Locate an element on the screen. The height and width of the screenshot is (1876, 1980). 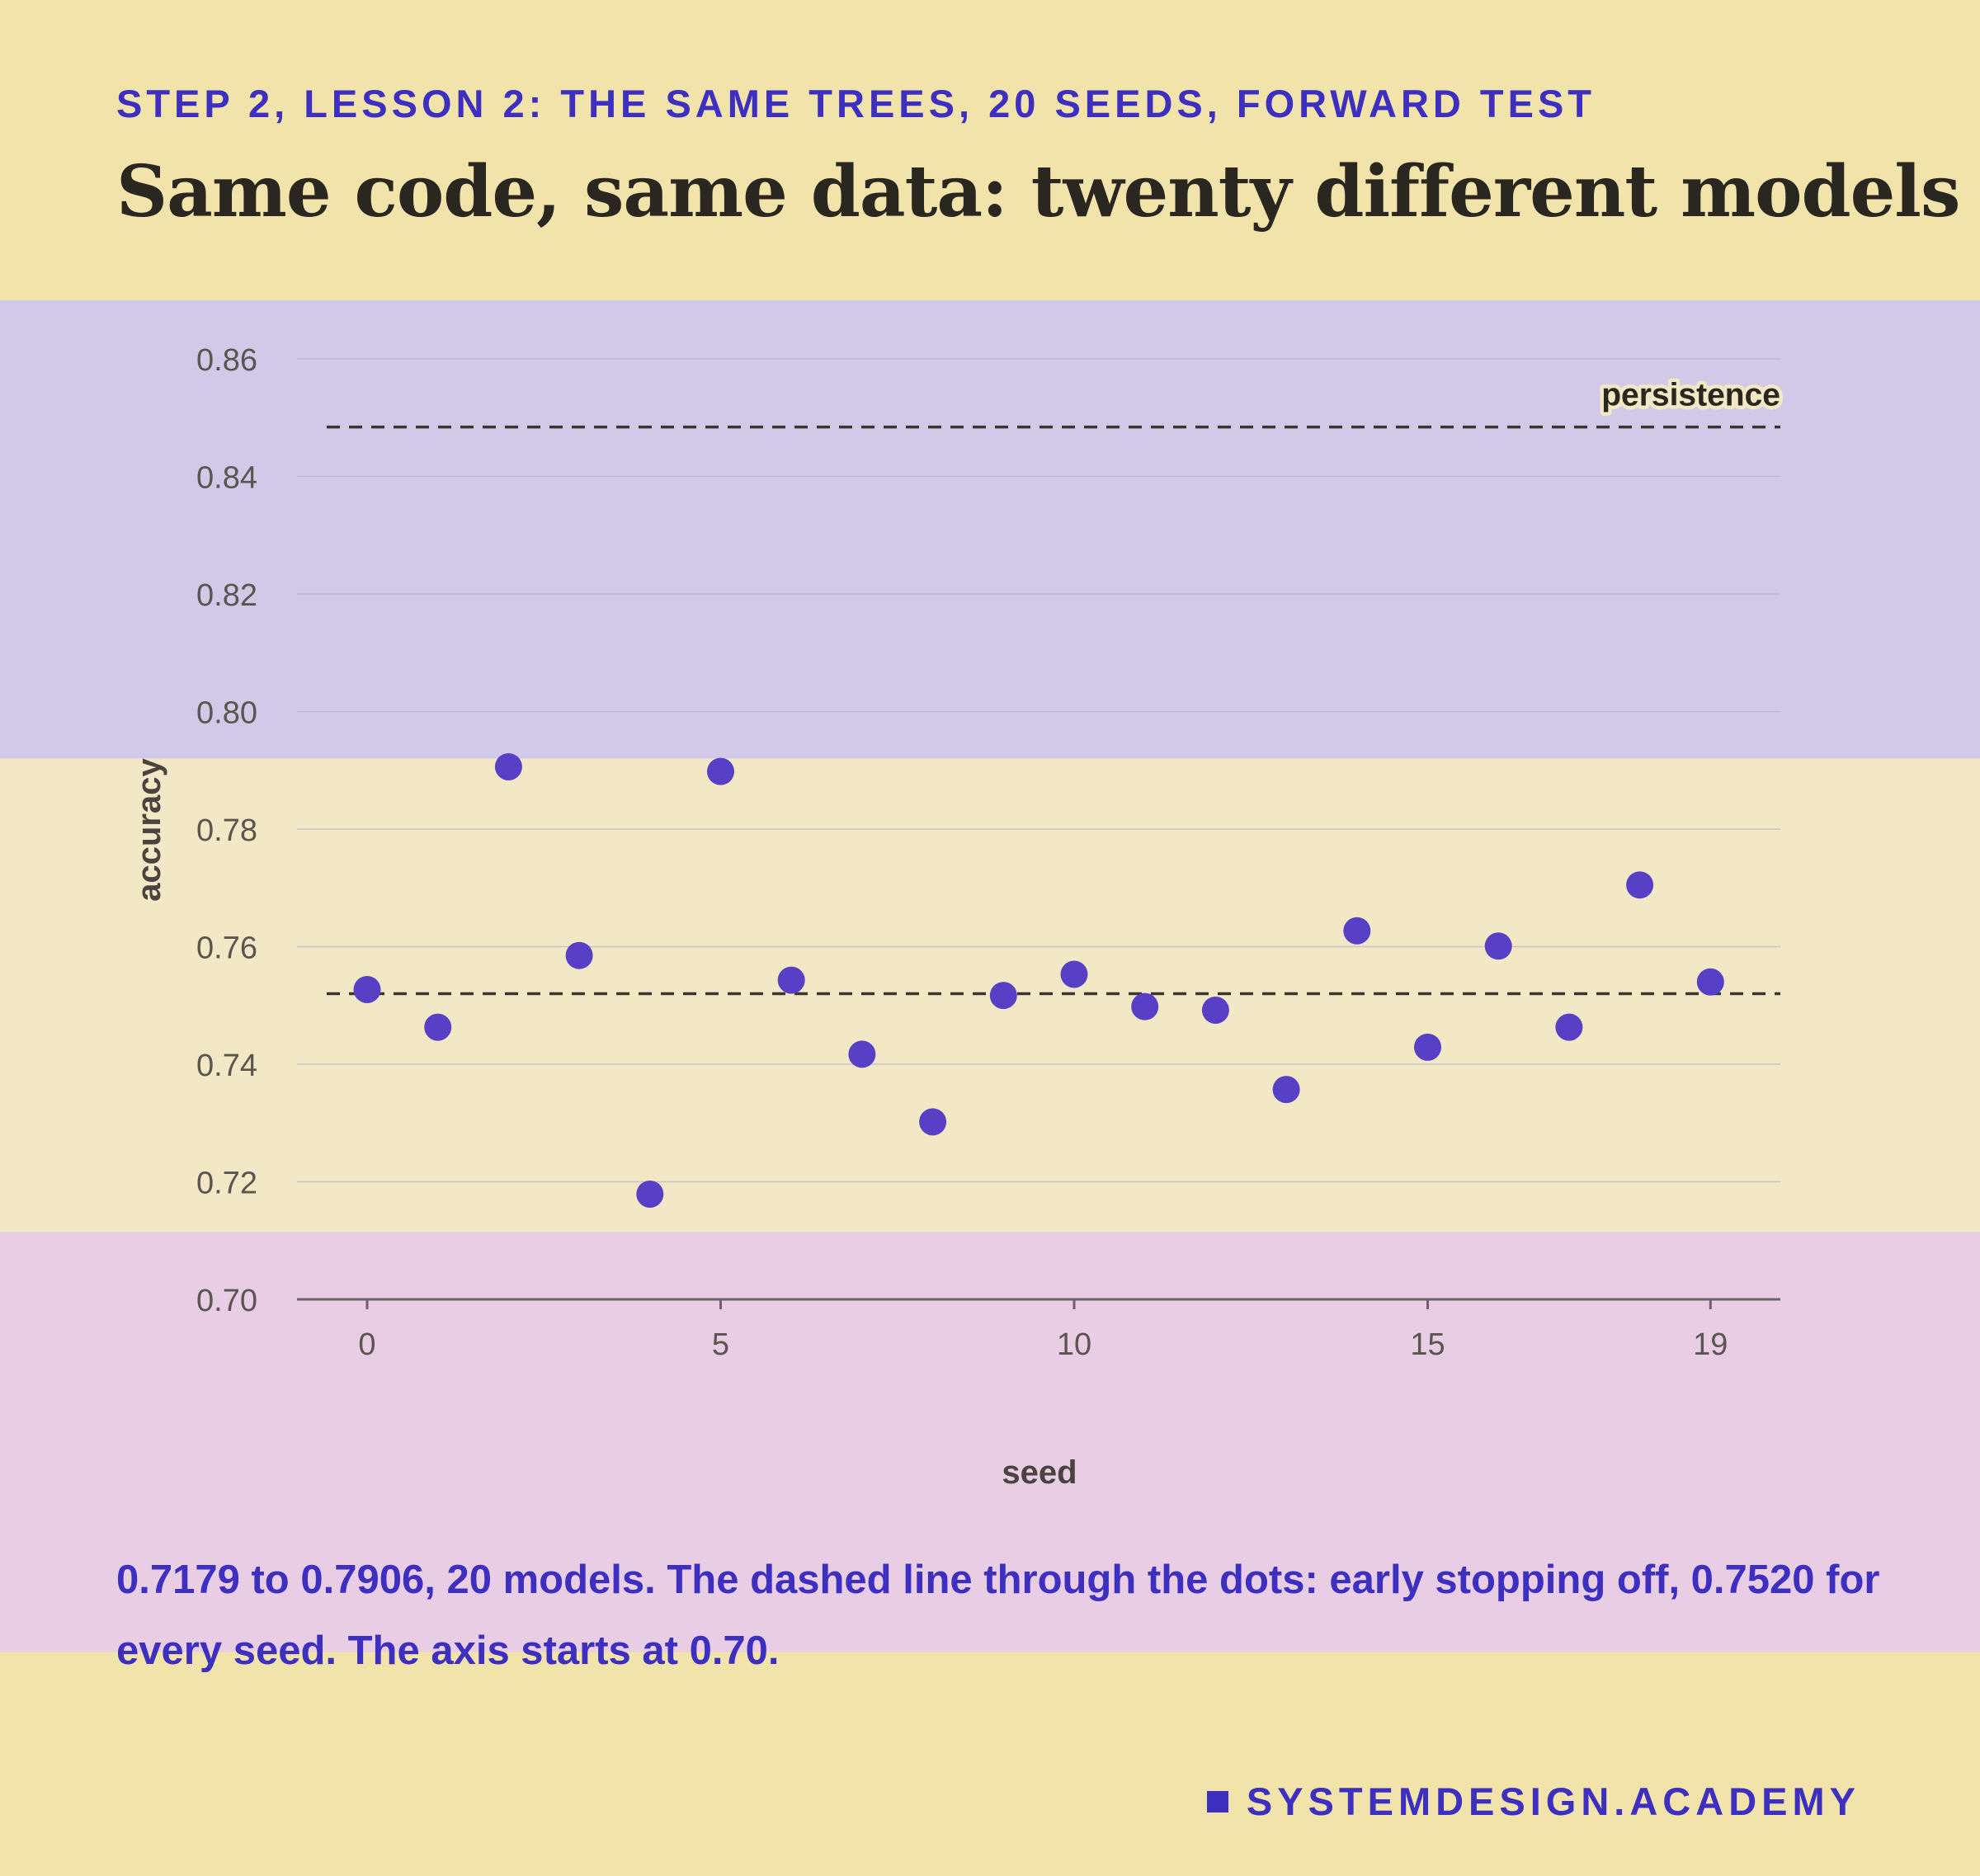
brand-footer: SYSTEMDESIGN.ACADEMY is located at coordinates (1533, 1801).